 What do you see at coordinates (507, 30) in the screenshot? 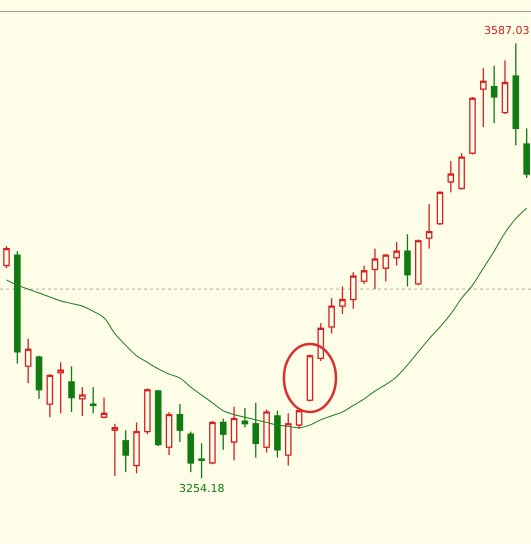
I see `annotation: 3587.03` at bounding box center [507, 30].